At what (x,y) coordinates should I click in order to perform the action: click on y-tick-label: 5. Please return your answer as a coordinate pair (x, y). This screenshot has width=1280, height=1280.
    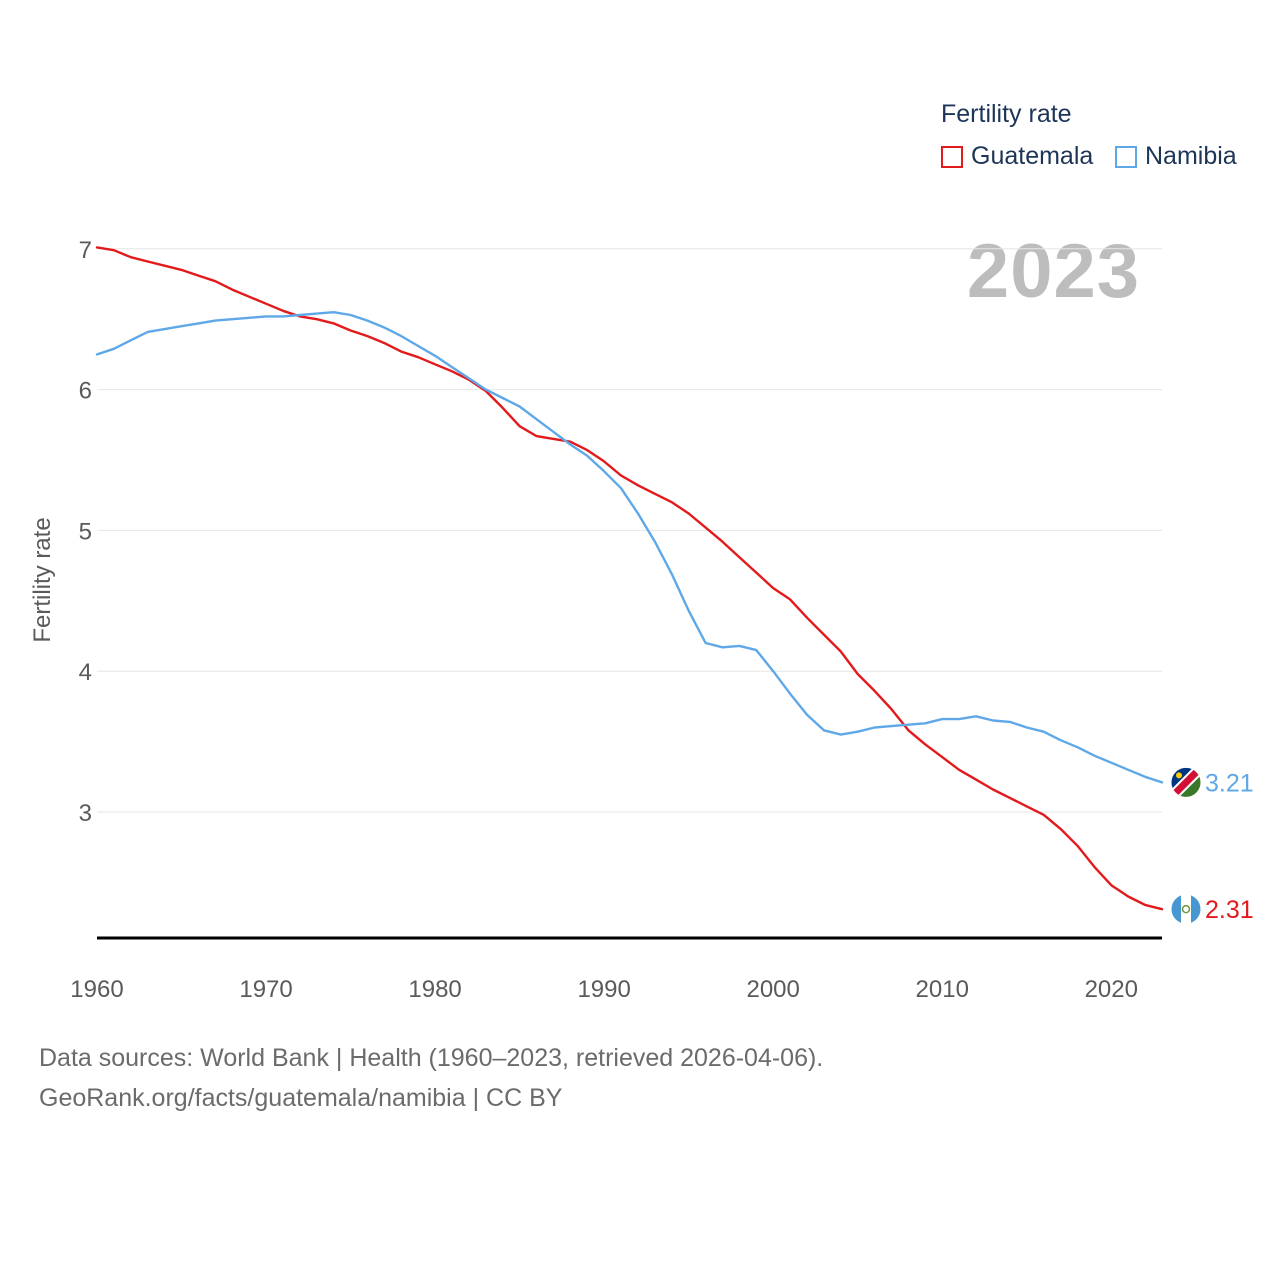
    Looking at the image, I should click on (85, 531).